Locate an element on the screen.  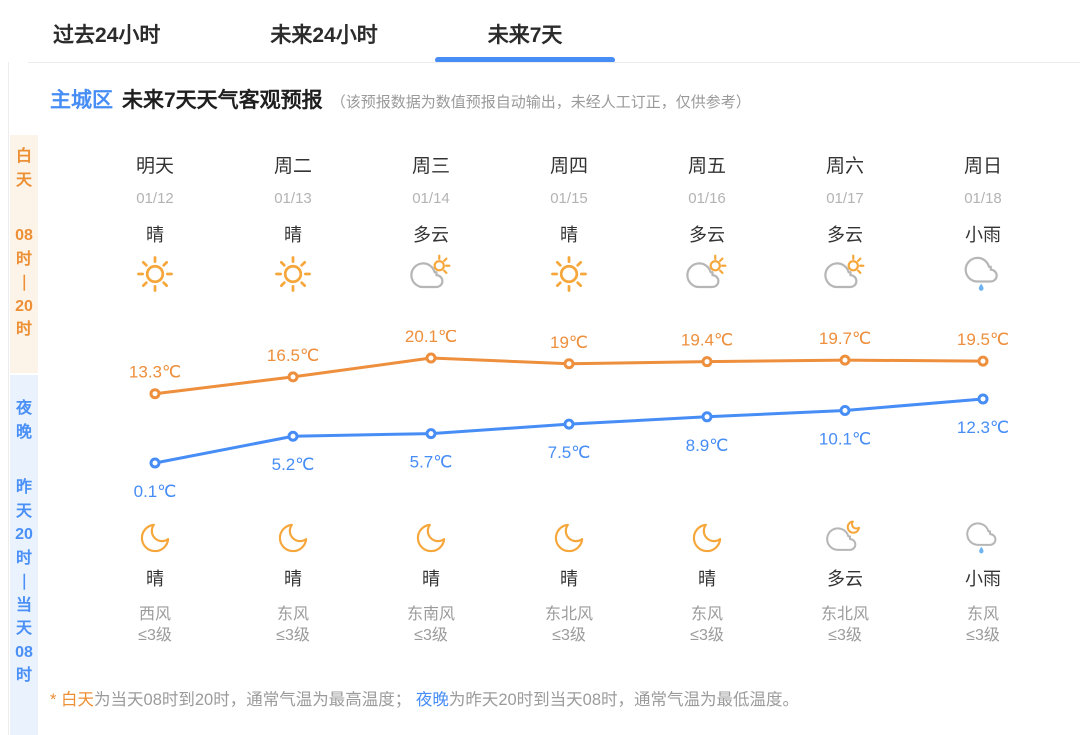
forecast-column: 周四 01/15 晴 is located at coordinates (569, 226).